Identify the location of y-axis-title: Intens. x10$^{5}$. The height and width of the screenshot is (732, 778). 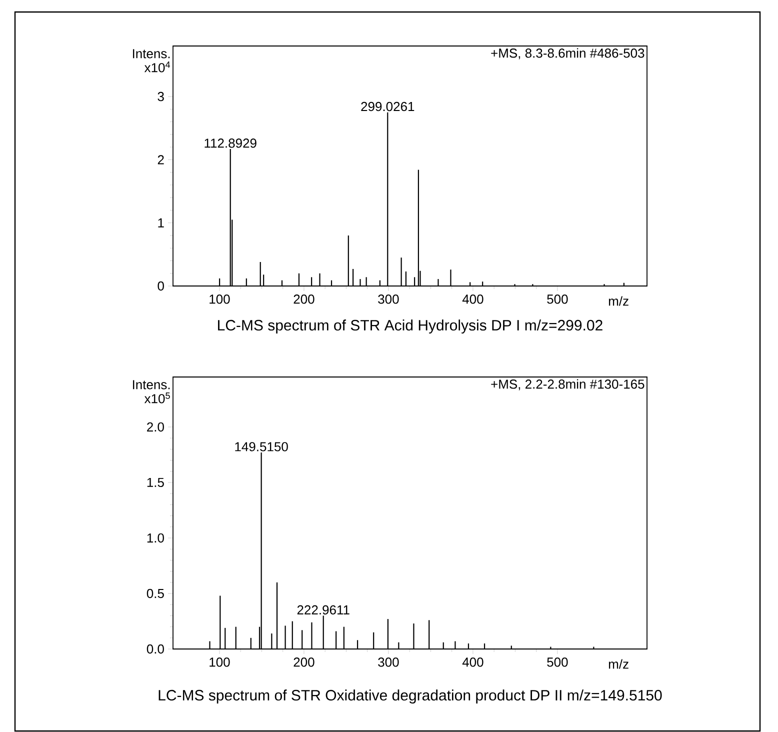
(151, 392).